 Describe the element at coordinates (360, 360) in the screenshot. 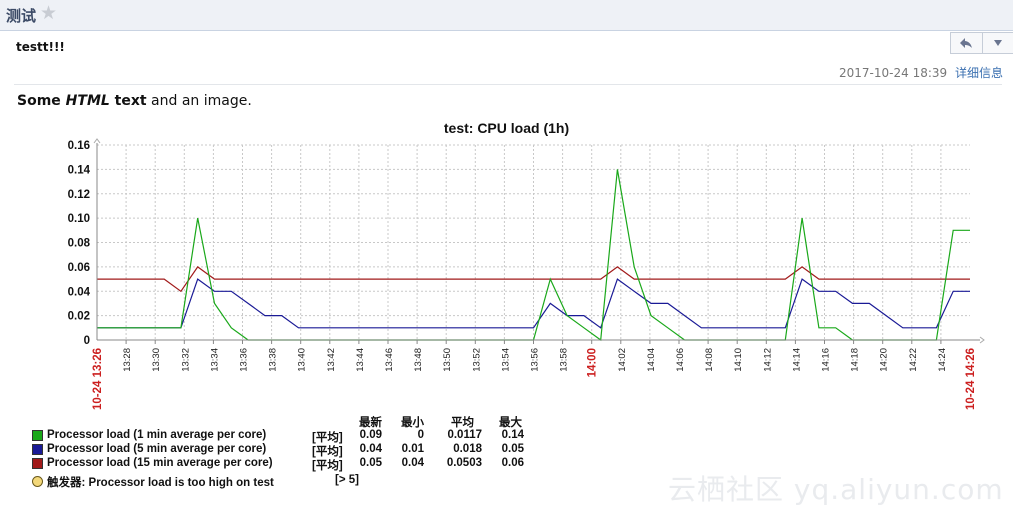

I see `x-tick-label: 13:44` at that location.